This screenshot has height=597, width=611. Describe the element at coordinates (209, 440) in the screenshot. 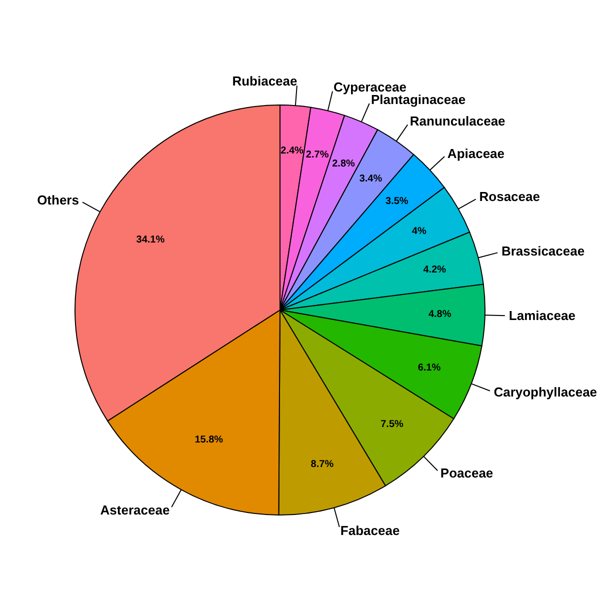

I see `data-label: 15.8%` at that location.